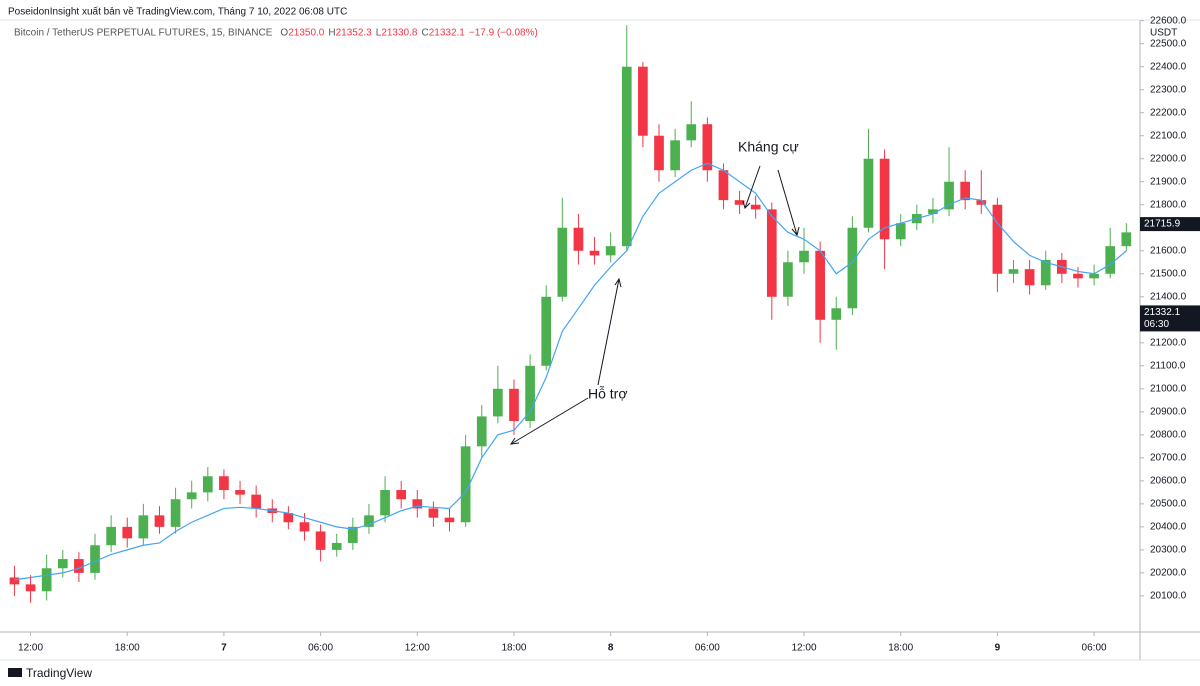  What do you see at coordinates (306, 33) in the screenshot?
I see `ohlc-value: 21350.0` at bounding box center [306, 33].